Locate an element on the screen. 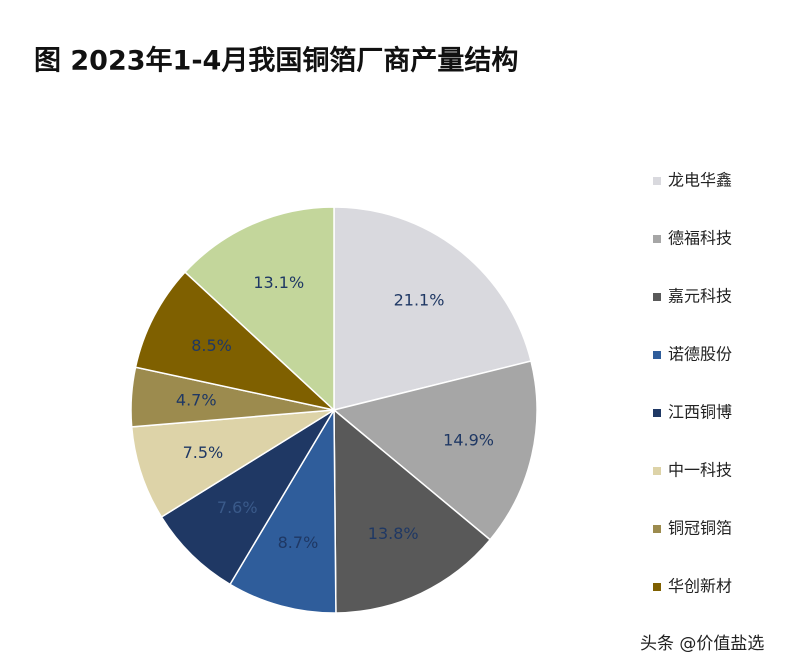  data-label: 13.8% is located at coordinates (393, 533).